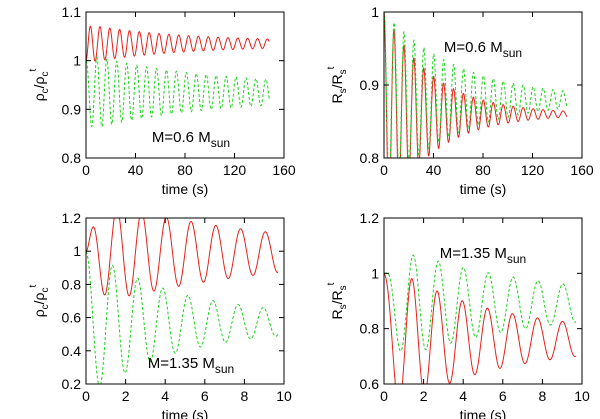 Image resolution: width=600 pixels, height=419 pixels. I want to click on ytick-label: 0.2, so click(72, 384).